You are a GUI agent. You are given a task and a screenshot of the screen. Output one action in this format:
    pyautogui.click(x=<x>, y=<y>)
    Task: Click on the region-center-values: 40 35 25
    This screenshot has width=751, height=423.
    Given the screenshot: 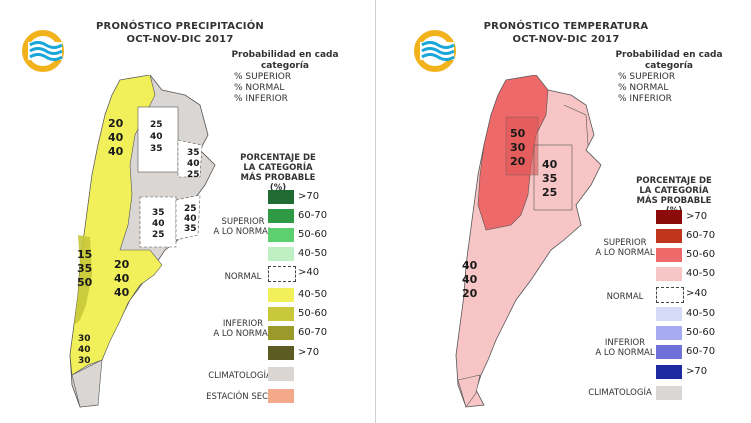 What is the action you would take?
    pyautogui.click(x=550, y=178)
    